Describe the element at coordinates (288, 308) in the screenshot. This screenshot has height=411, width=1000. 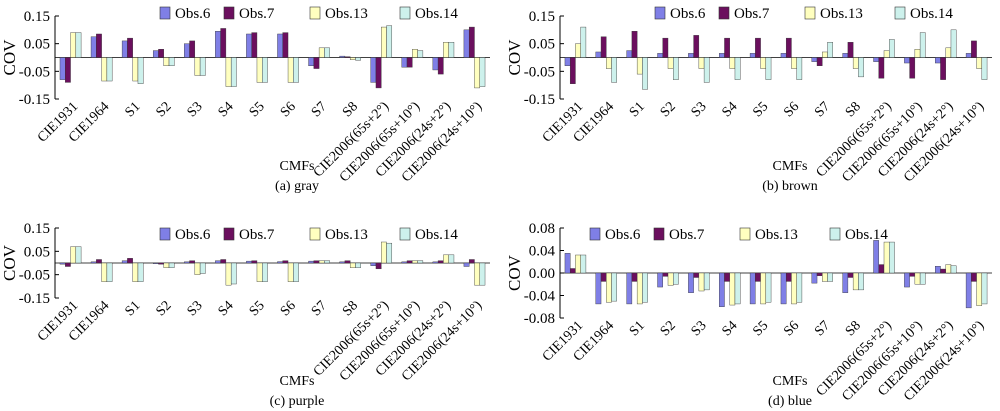
I see `x-tick-label: S6` at that location.